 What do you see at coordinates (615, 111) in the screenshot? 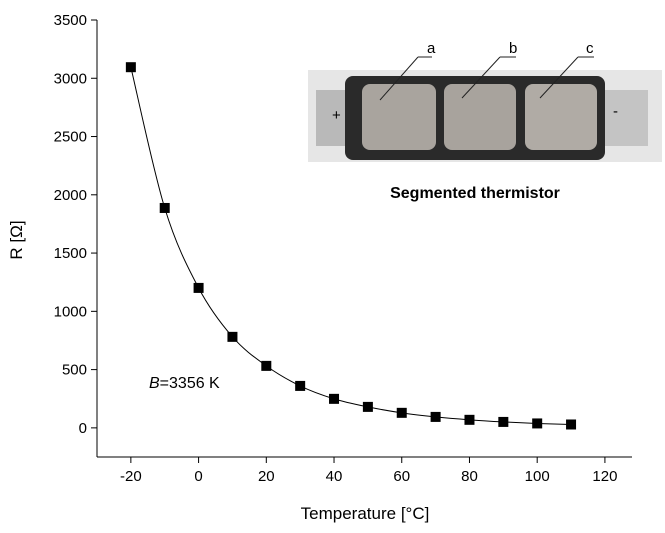
I see `minus-label: -` at bounding box center [615, 111].